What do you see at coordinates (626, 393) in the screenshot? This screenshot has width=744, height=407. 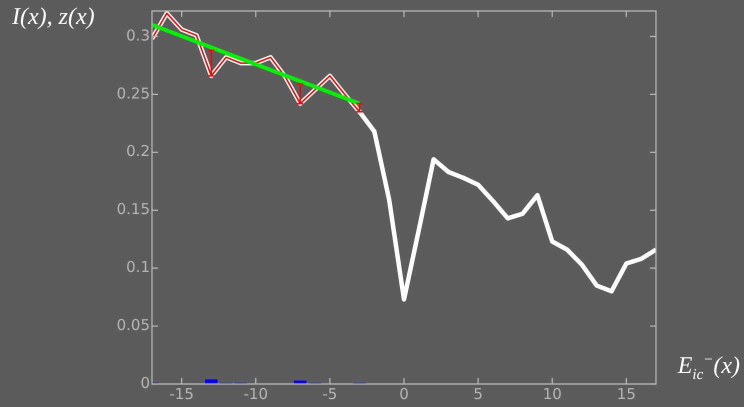 I see `x-tick-label: 15` at bounding box center [626, 393].